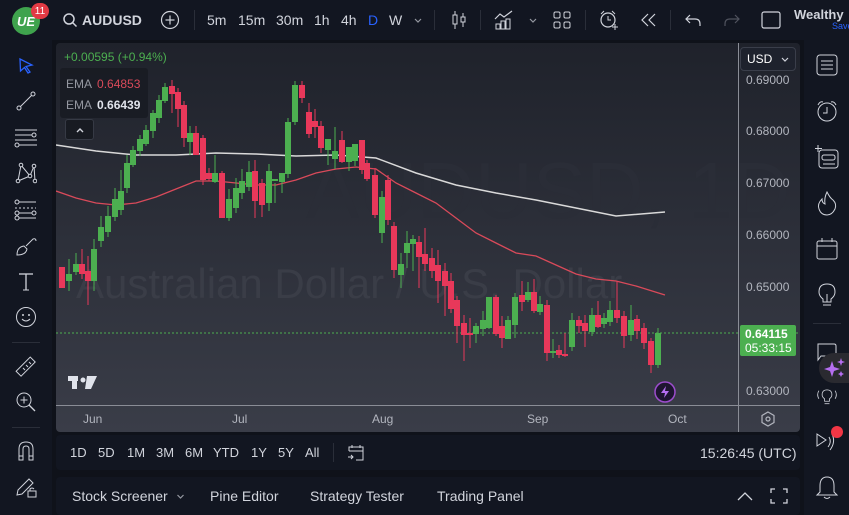  What do you see at coordinates (828, 440) in the screenshot?
I see `news-flow-button` at bounding box center [828, 440].